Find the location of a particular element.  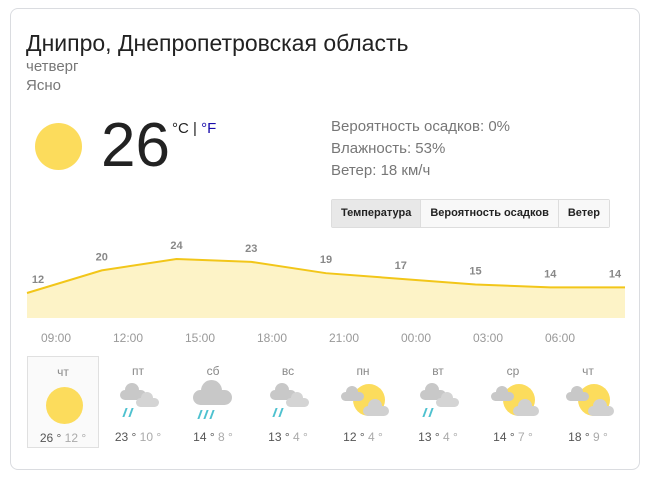

forecast-day-name: сб is located at coordinates (213, 371).